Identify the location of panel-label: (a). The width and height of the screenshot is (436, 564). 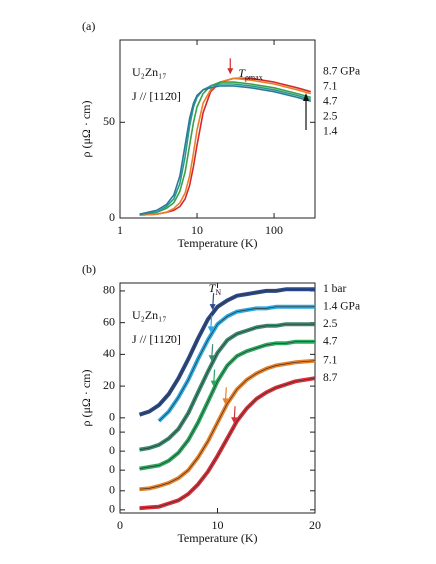
(88, 26).